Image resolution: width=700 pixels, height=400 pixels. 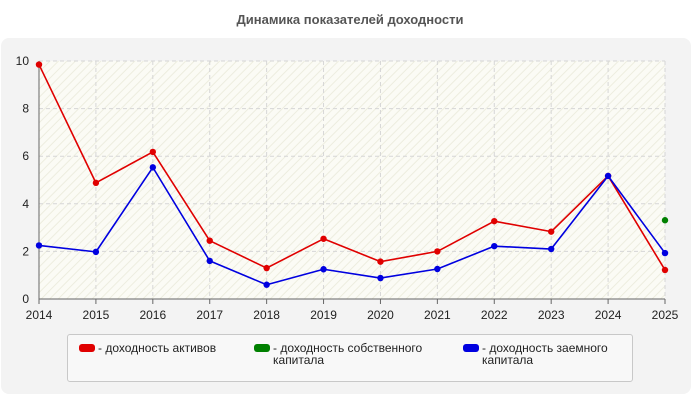 I want to click on x-tick-label: 2023, so click(x=551, y=315).